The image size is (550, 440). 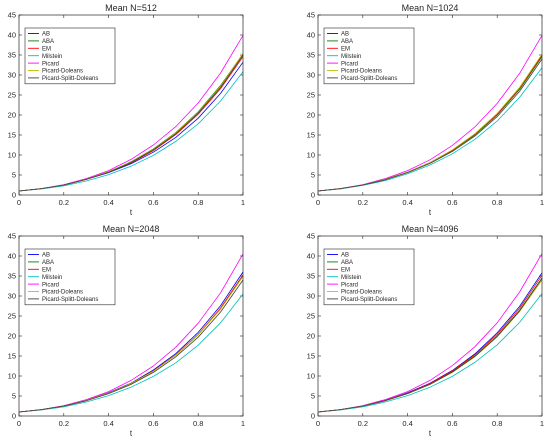 What do you see at coordinates (131, 8) in the screenshot?
I see `chart-title: Mean N=512` at bounding box center [131, 8].